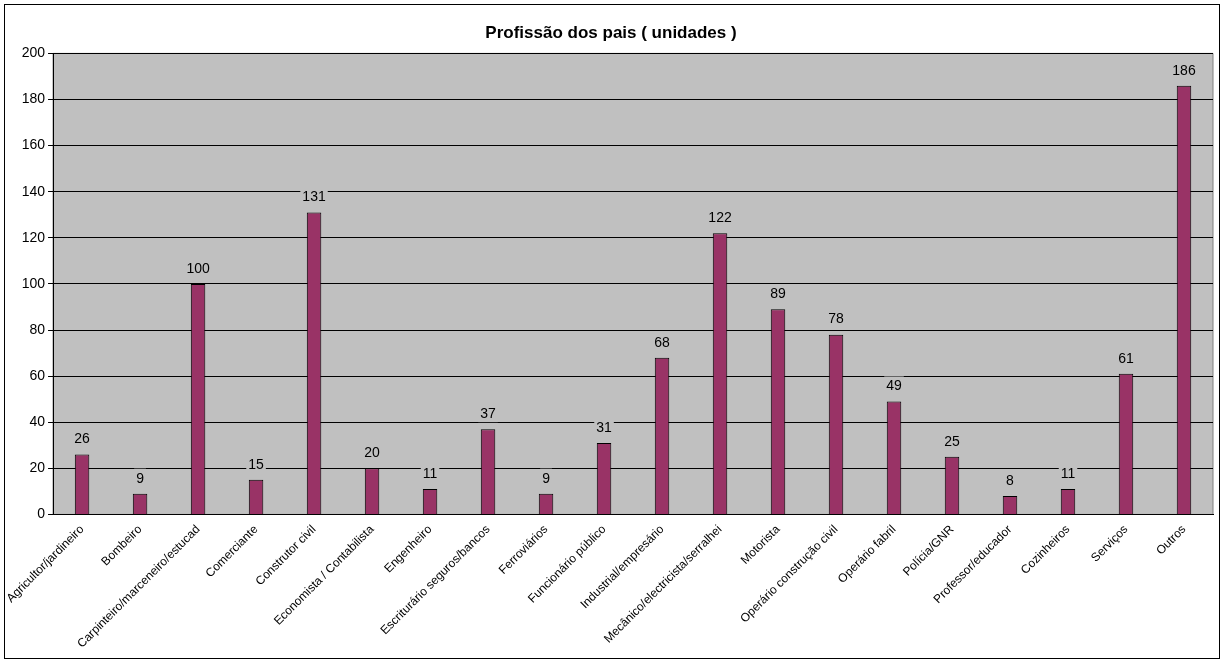 This screenshot has height=661, width=1226. What do you see at coordinates (33, 98) in the screenshot?
I see `y-tick-label: 180` at bounding box center [33, 98].